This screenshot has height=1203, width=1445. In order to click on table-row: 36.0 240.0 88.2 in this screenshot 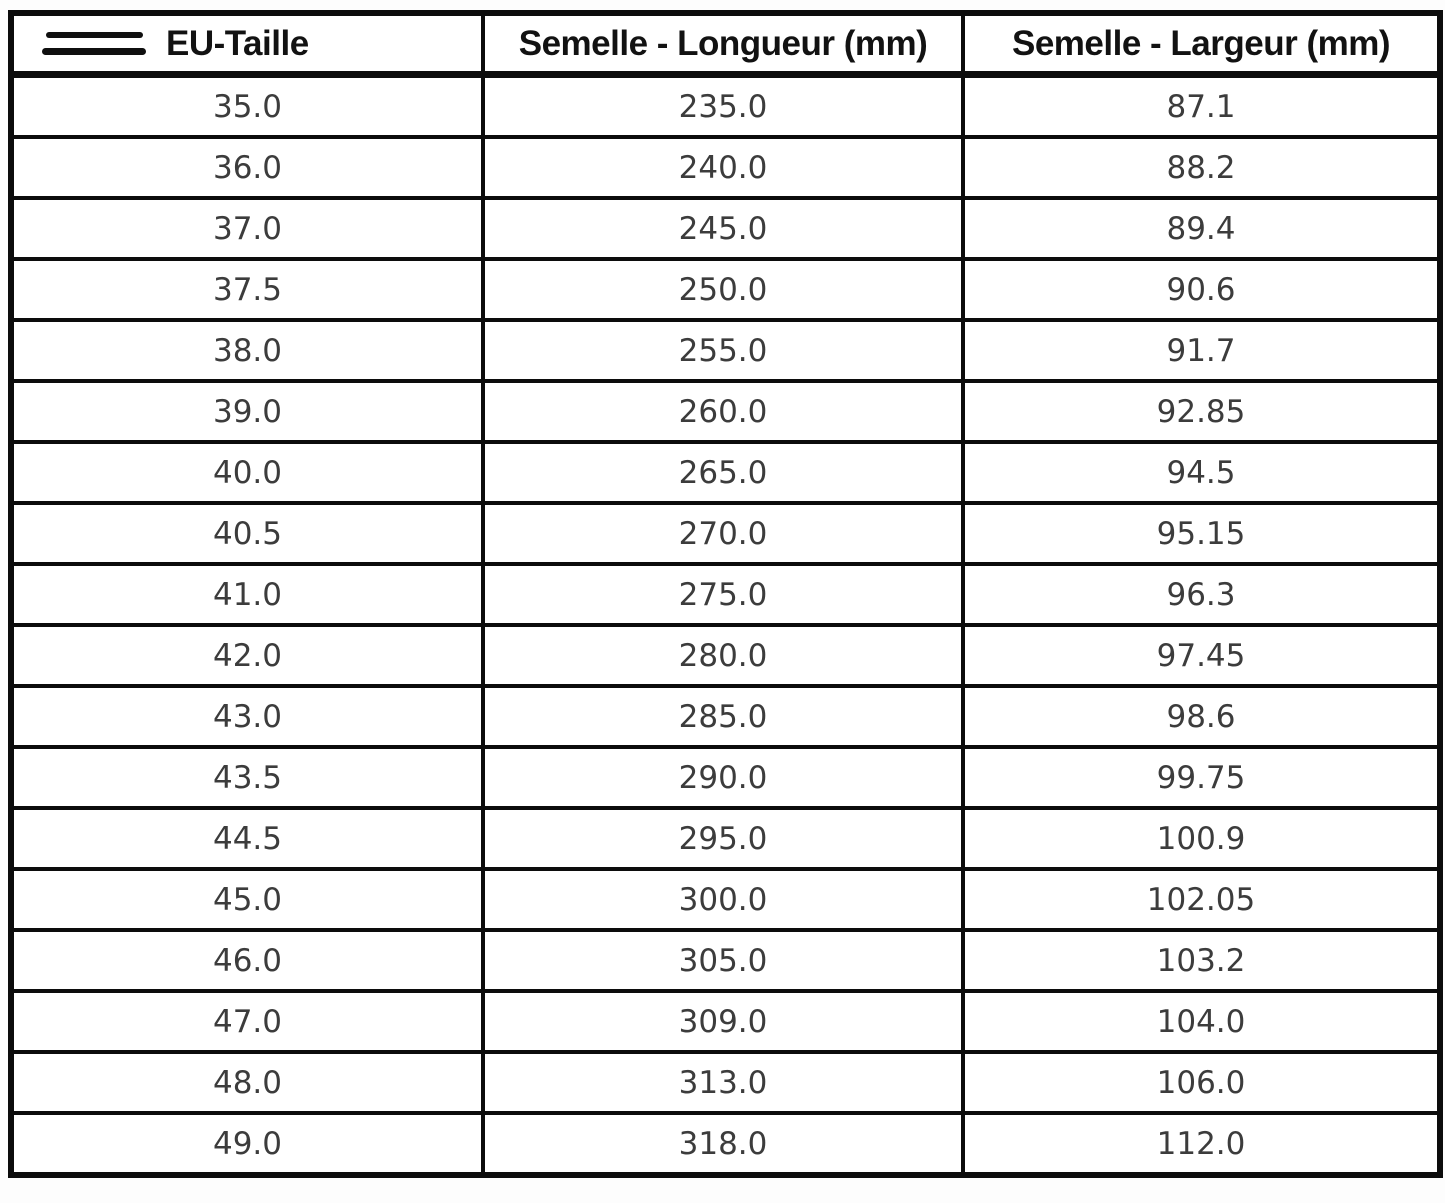, I will do `click(725, 167)`.